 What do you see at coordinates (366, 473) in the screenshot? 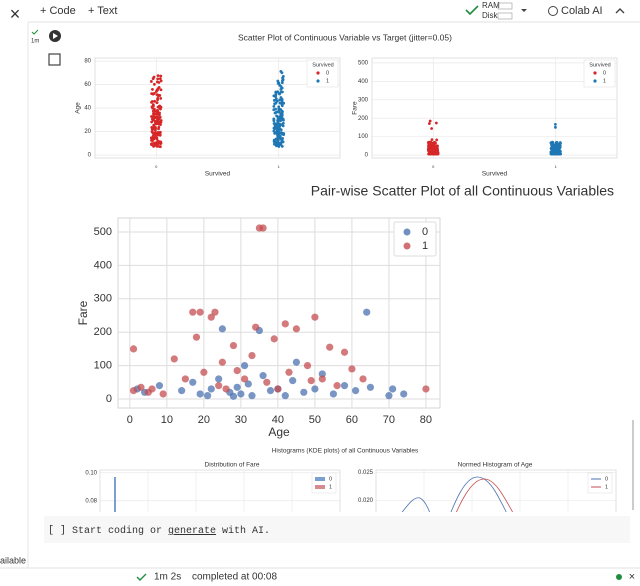
I see `y-tick-label: 0.025` at bounding box center [366, 473].